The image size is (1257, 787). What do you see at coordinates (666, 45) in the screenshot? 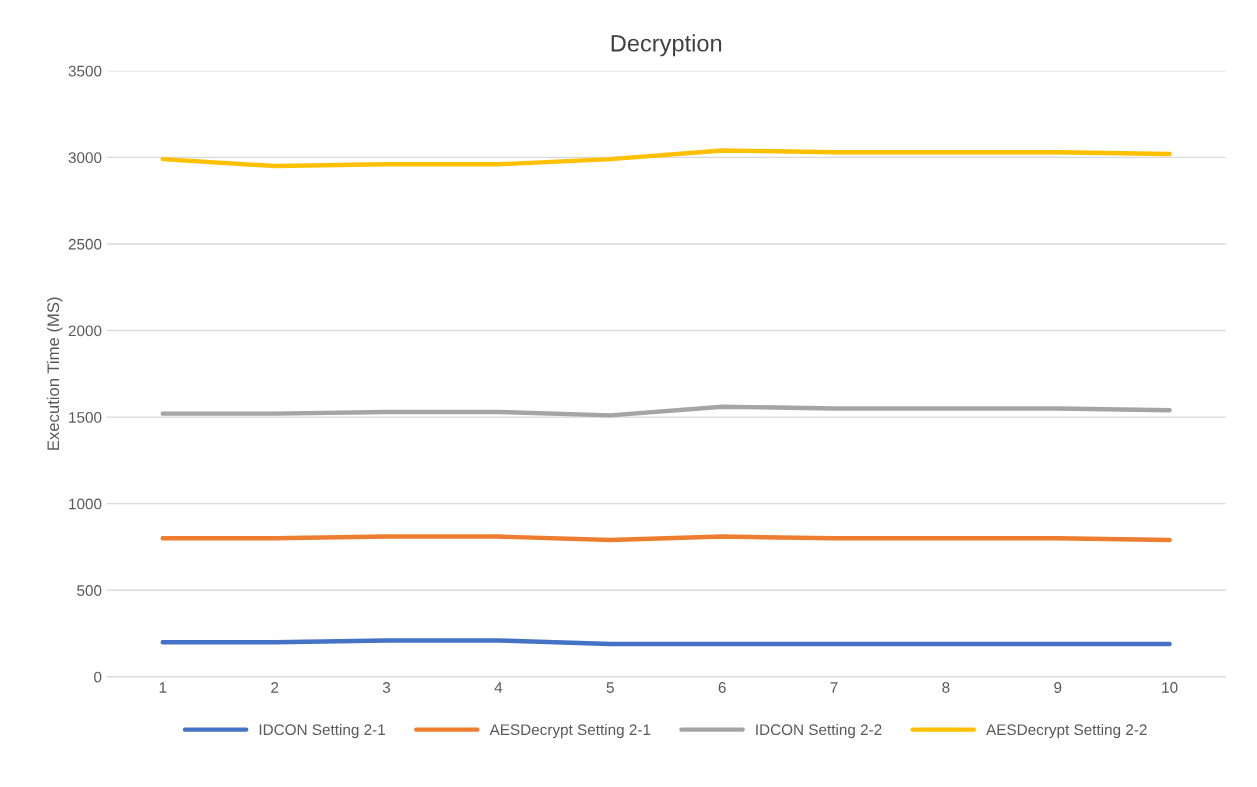
I see `chart-title: Decryption` at bounding box center [666, 45].